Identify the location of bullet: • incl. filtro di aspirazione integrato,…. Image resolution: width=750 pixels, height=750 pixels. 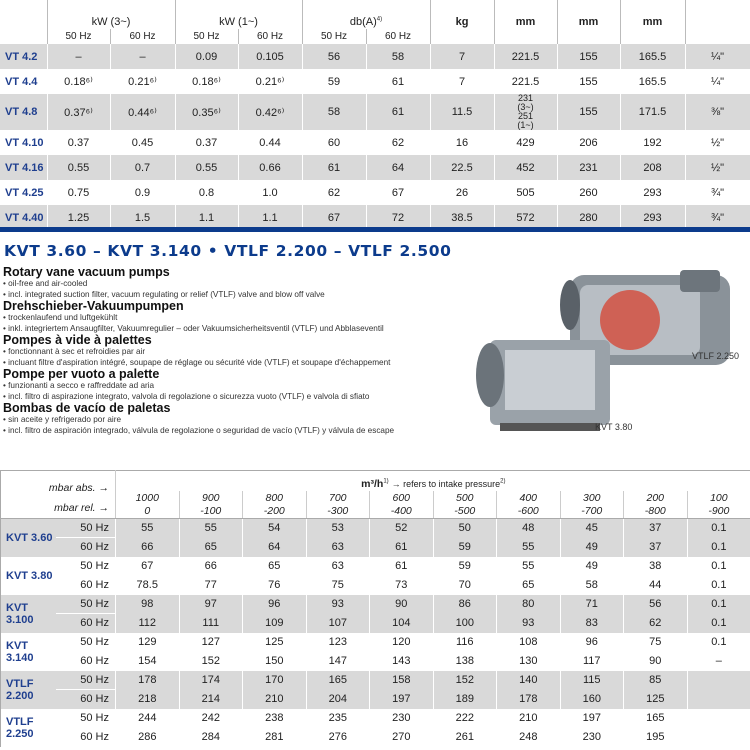
(186, 396).